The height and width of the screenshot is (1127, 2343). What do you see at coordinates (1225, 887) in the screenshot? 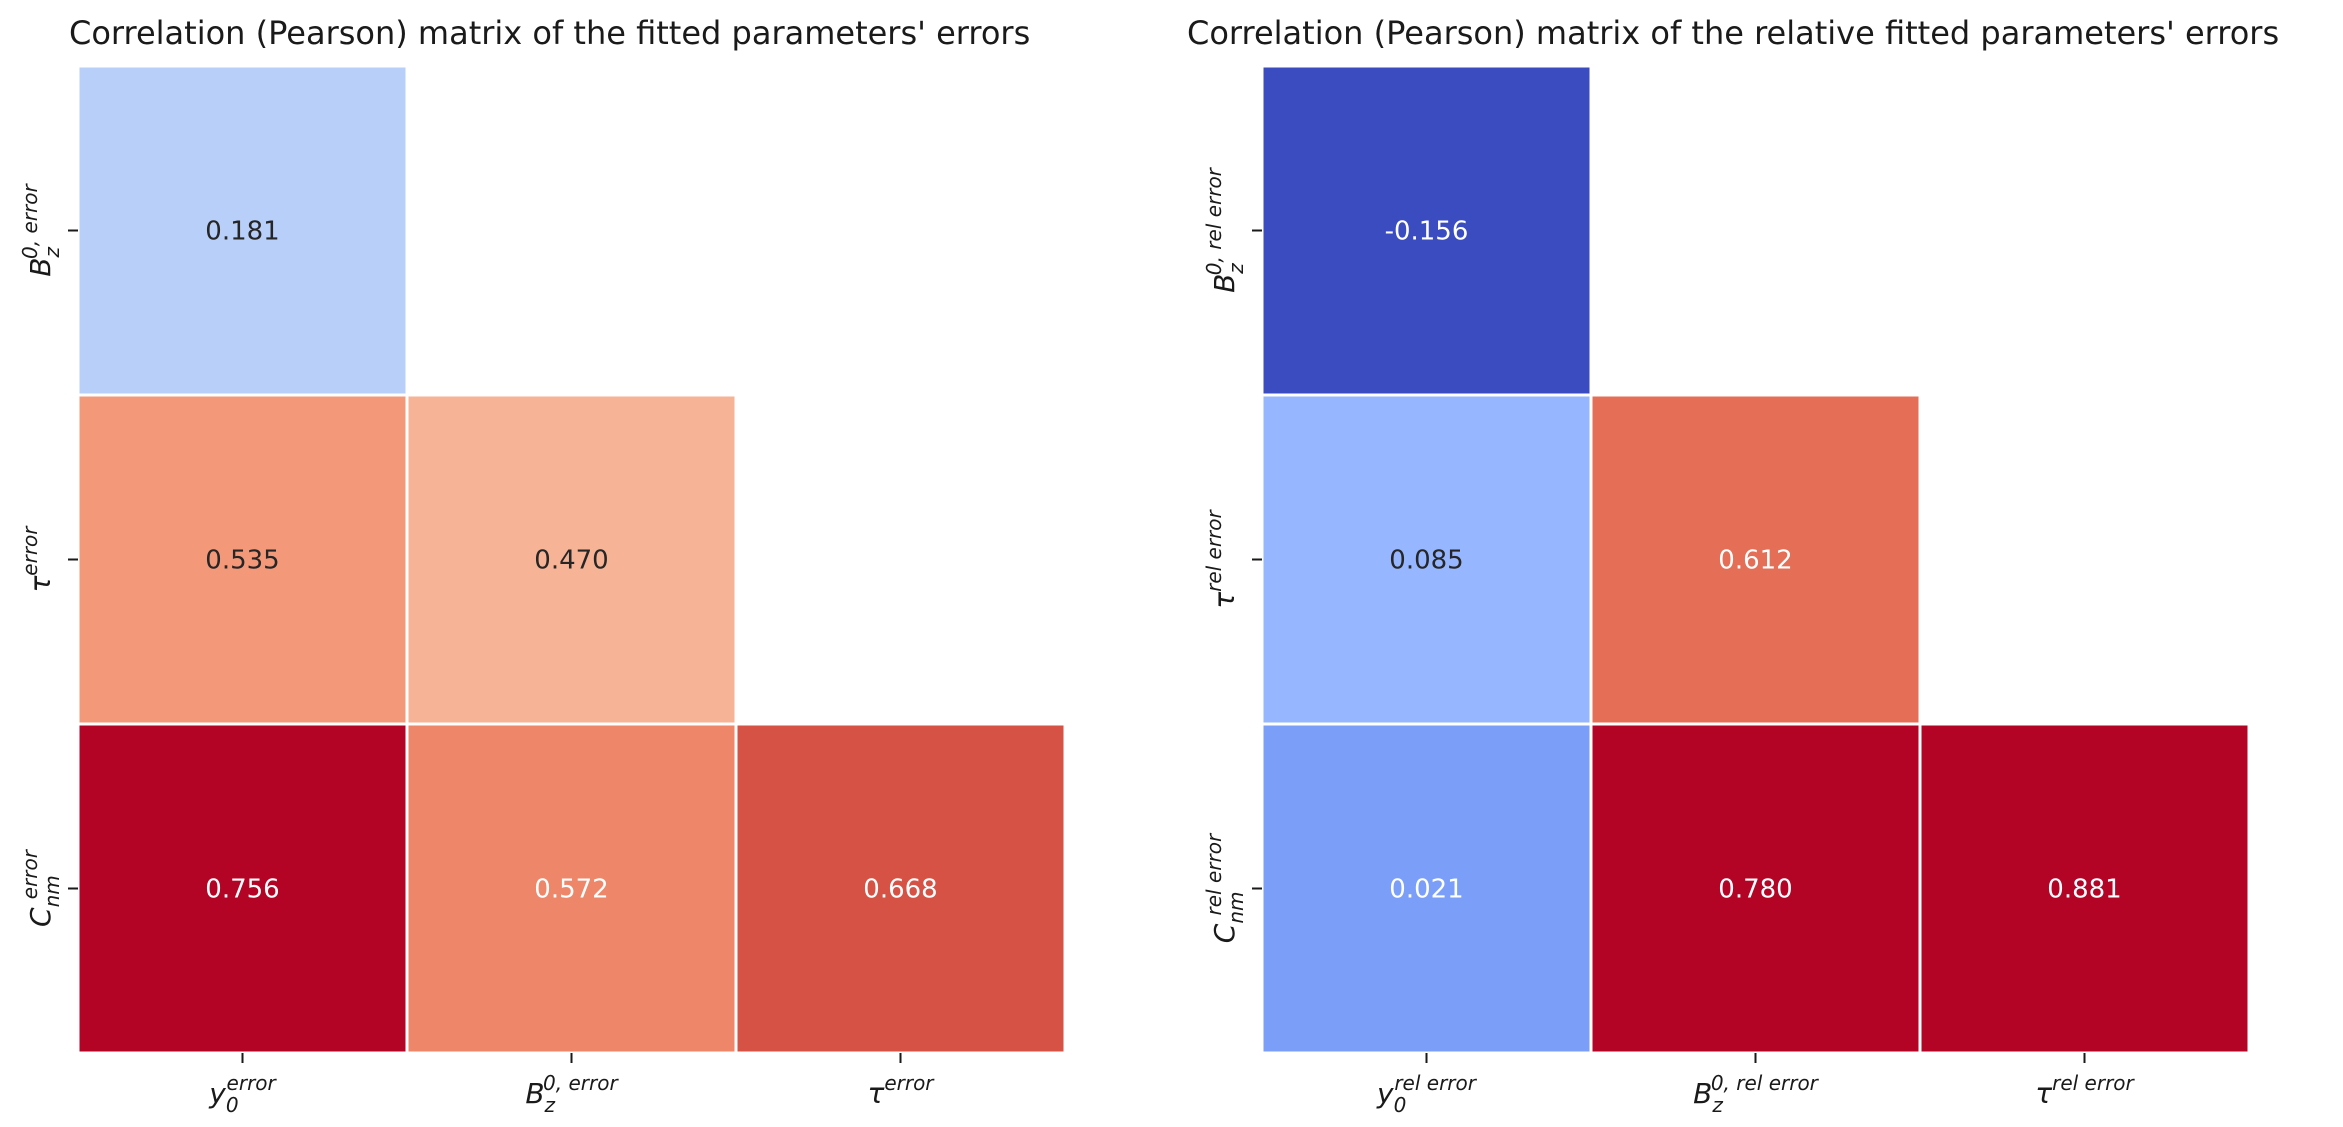
I see `y-tick-label: Cnmrel error` at bounding box center [1225, 887].